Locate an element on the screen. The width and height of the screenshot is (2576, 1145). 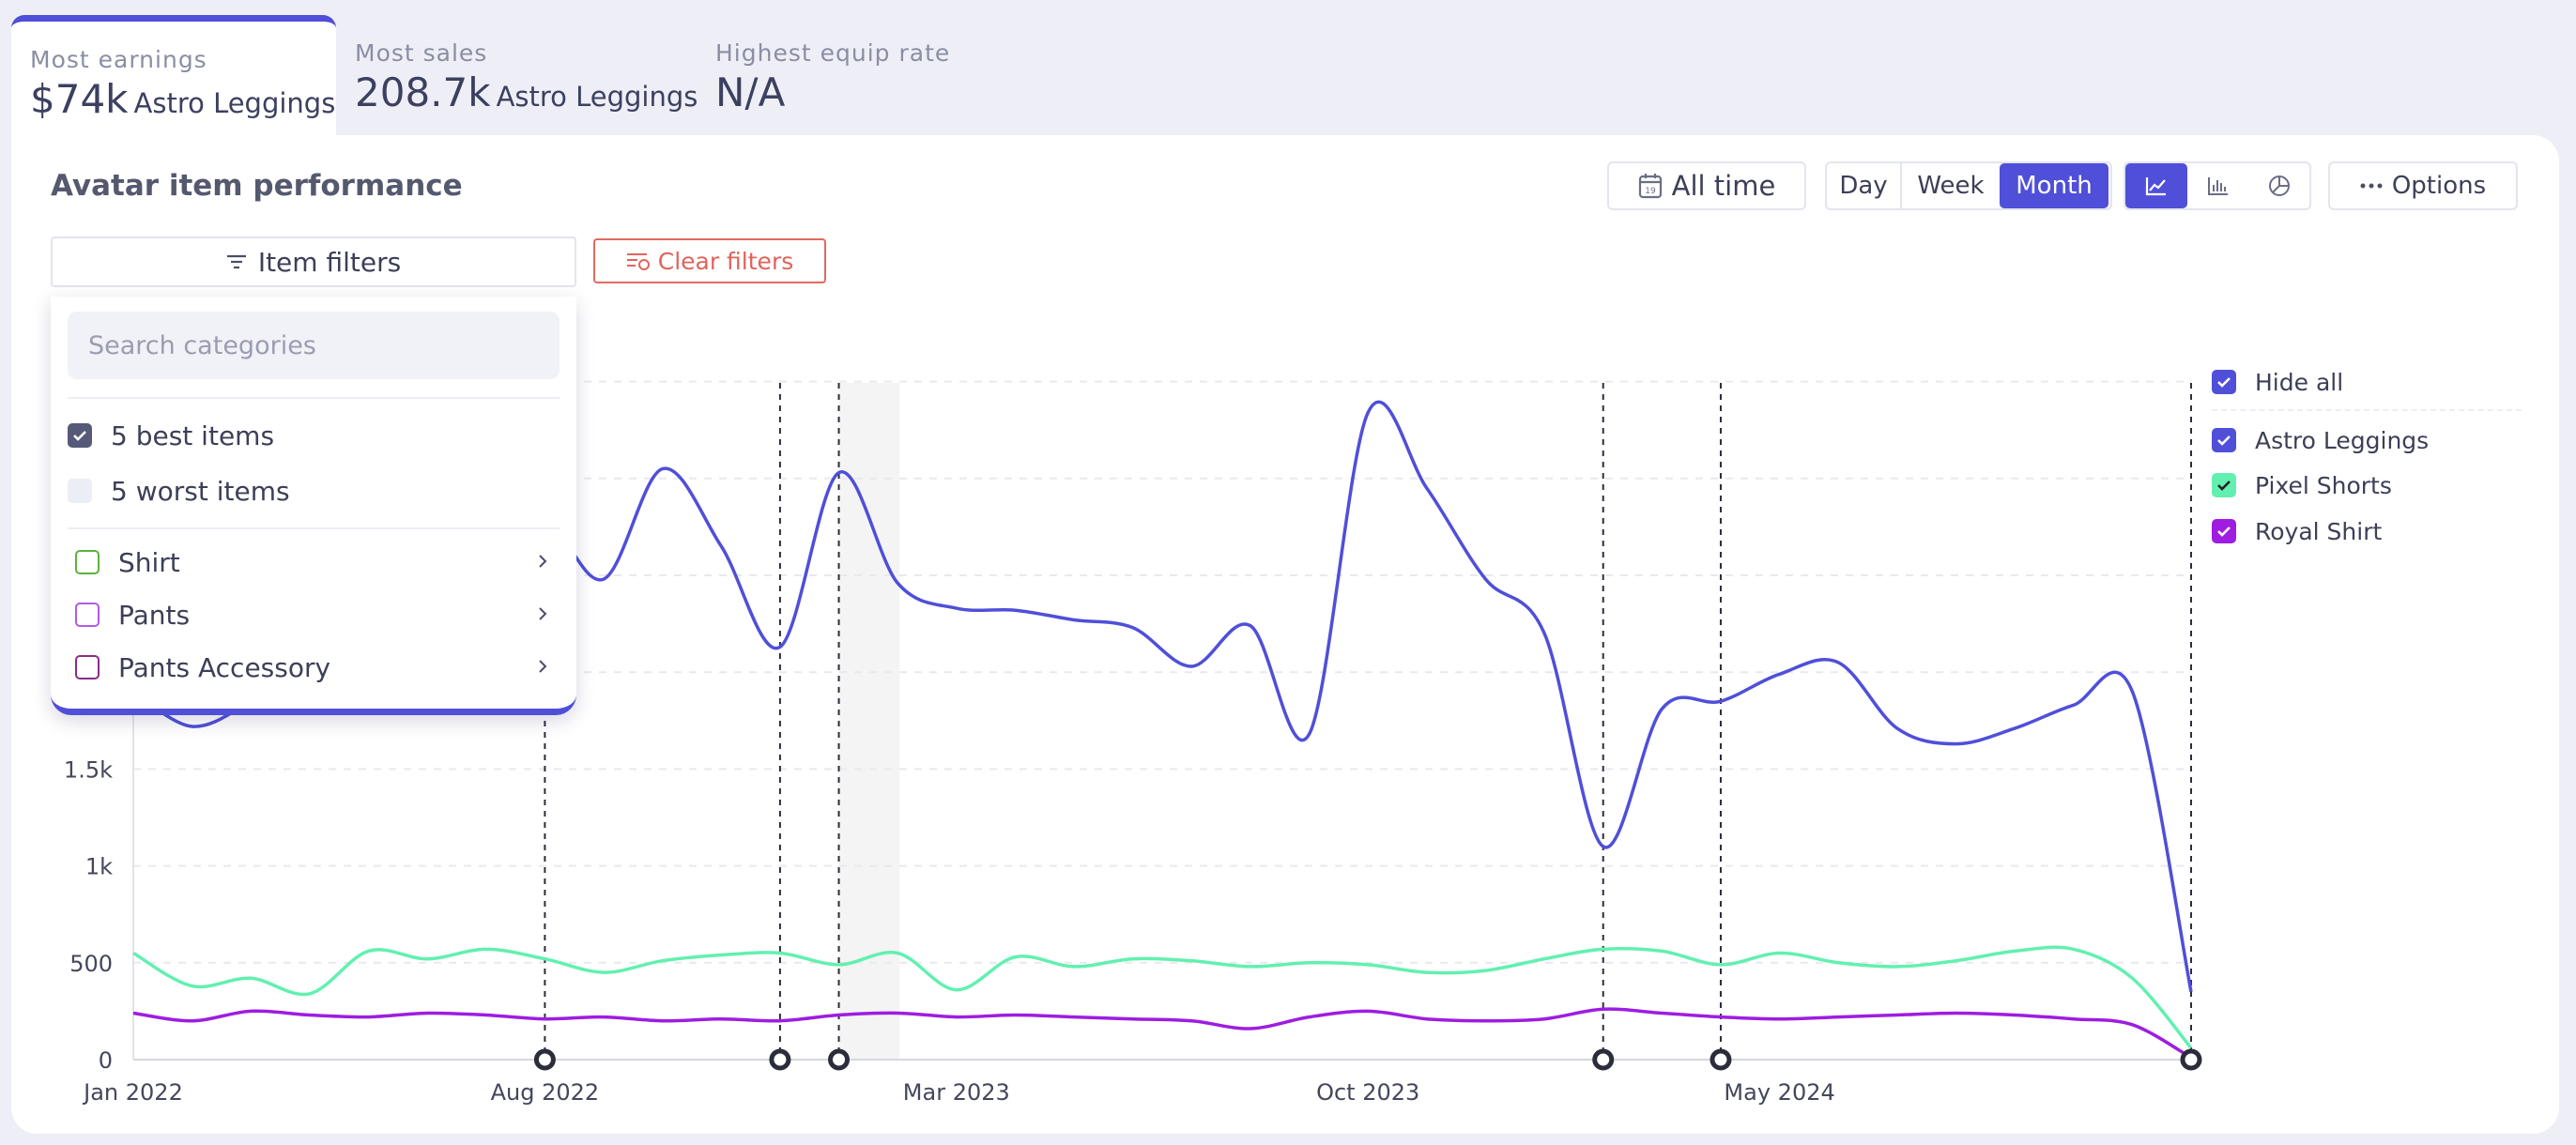
legend-label: Astro Leggings is located at coordinates (2343, 440).